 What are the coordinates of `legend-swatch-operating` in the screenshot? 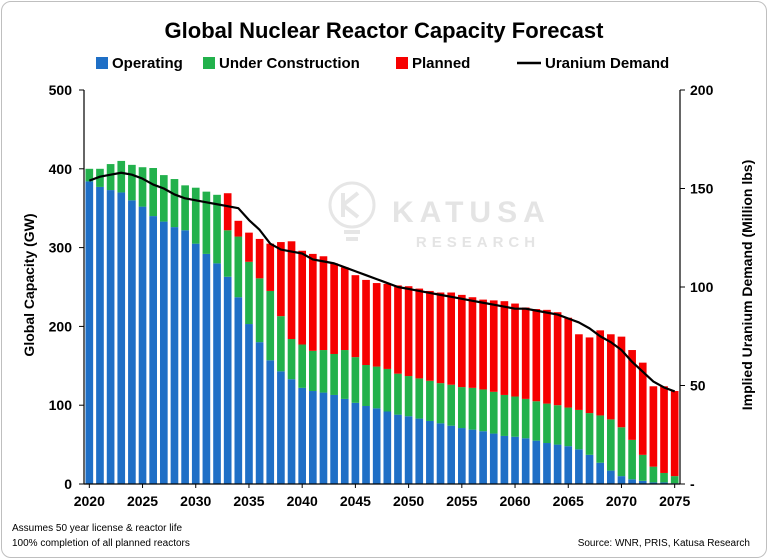 It's located at (102, 63).